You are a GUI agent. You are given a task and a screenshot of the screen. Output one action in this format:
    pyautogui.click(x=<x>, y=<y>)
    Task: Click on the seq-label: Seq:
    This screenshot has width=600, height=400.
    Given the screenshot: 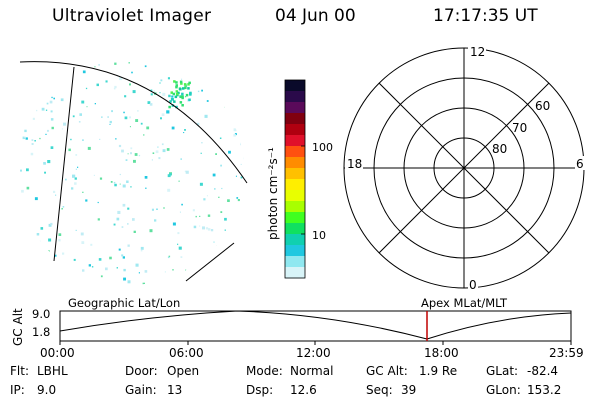 What is the action you would take?
    pyautogui.click(x=379, y=390)
    